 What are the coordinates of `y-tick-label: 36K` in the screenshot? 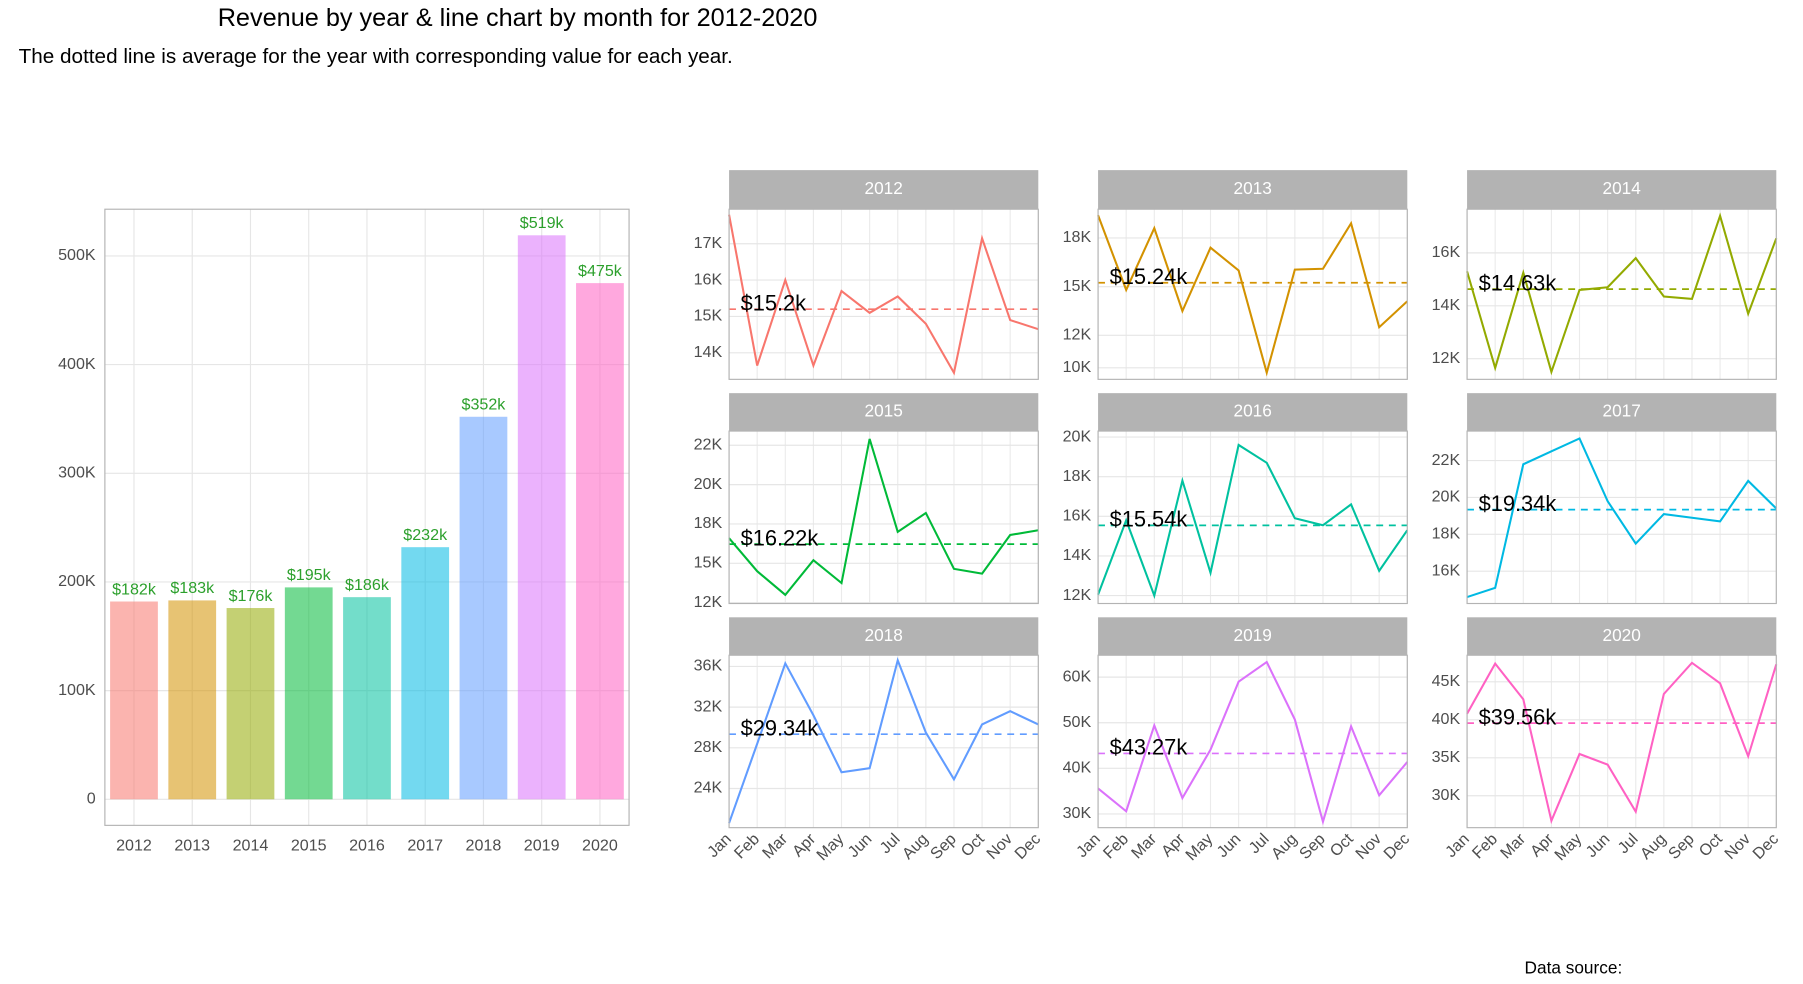 It's located at (708, 666).